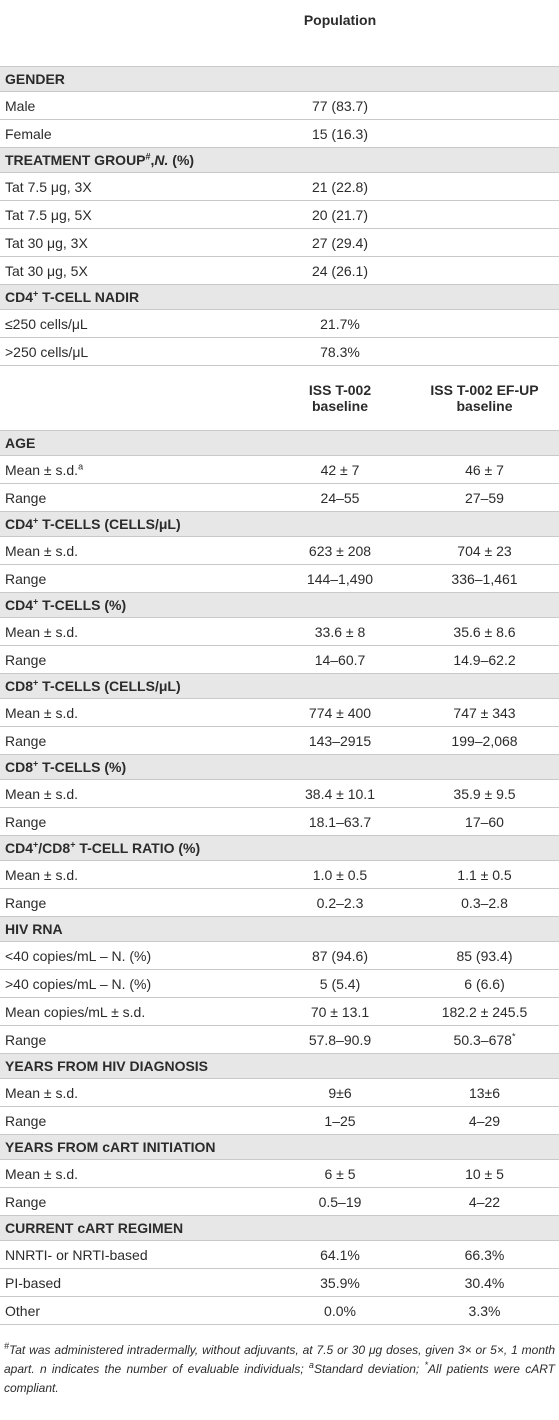 This screenshot has width=559, height=1420. What do you see at coordinates (279, 1147) in the screenshot?
I see `section-title: YEARS FROM cART INITIATION` at bounding box center [279, 1147].